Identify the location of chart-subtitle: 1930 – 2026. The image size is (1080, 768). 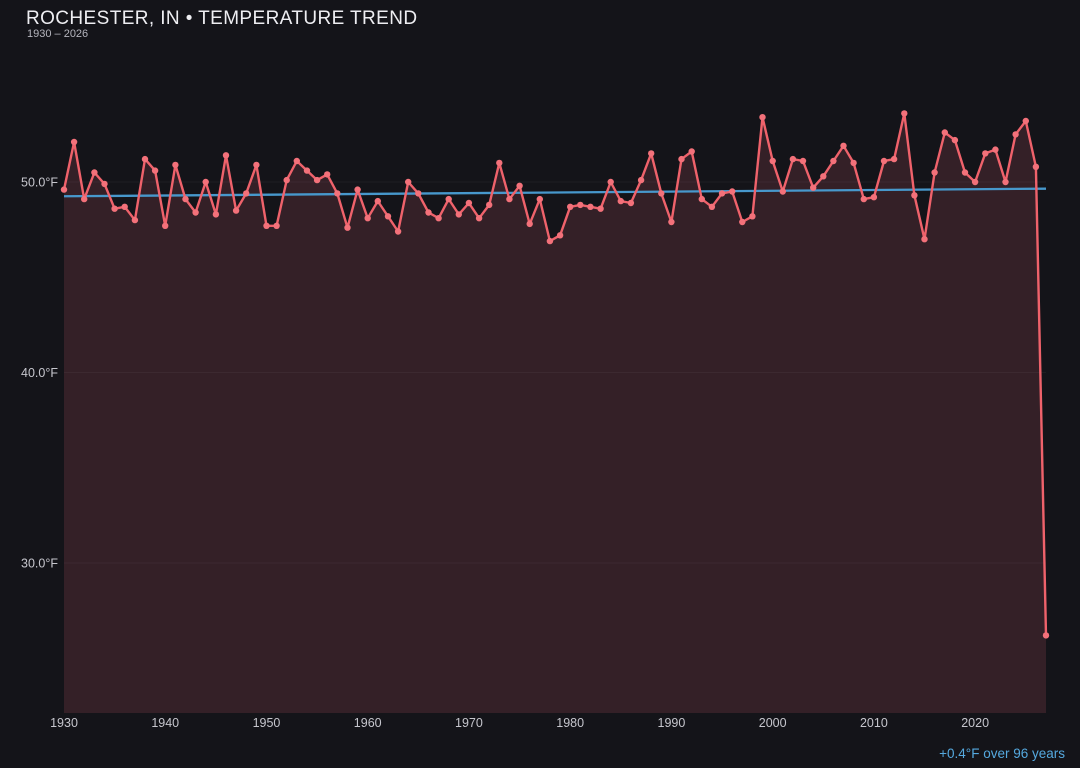
(58, 34).